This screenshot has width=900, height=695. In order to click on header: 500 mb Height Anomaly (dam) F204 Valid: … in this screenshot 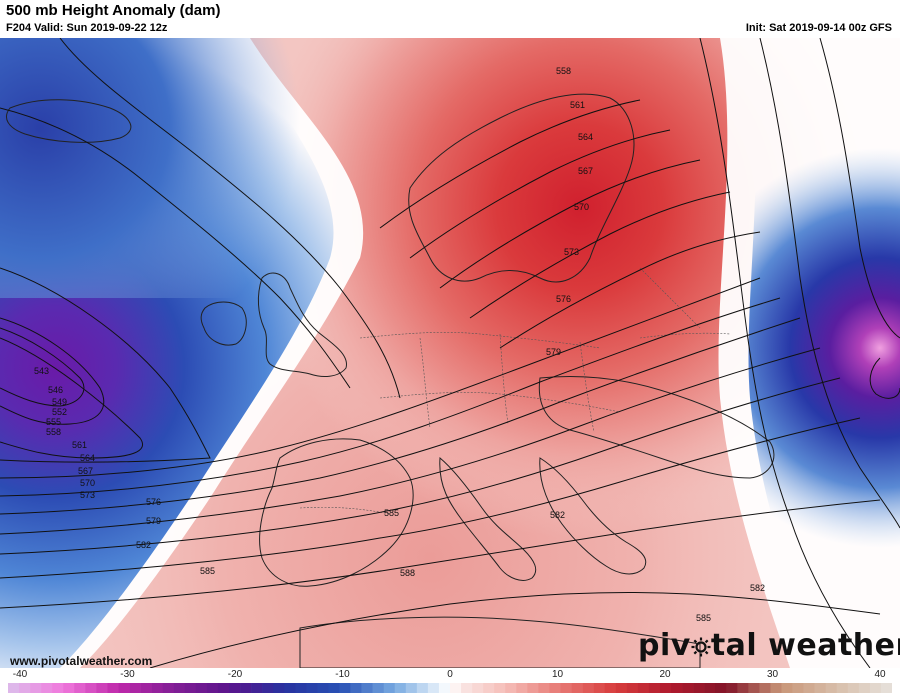, I will do `click(450, 19)`.